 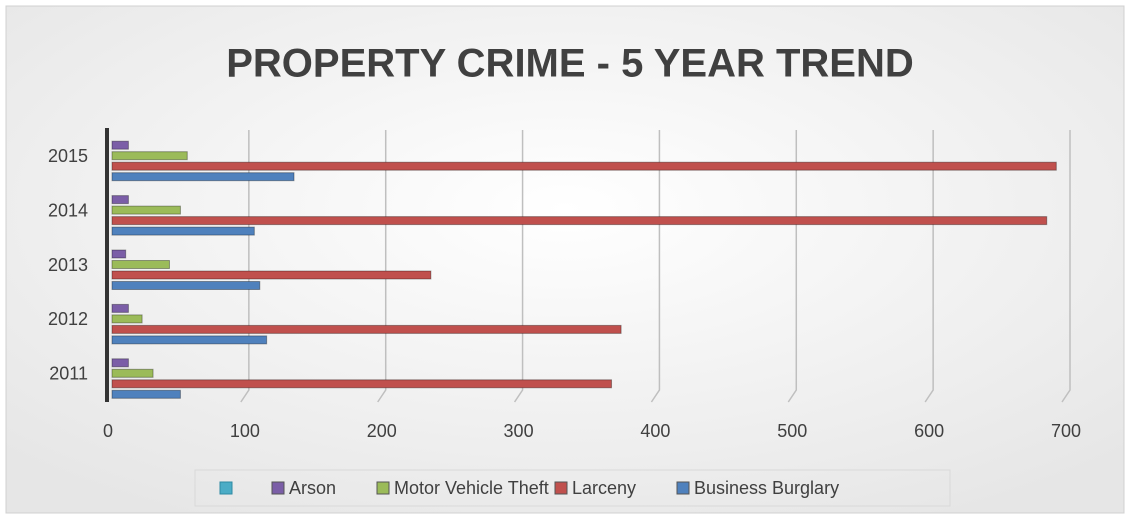 What do you see at coordinates (312, 488) in the screenshot?
I see `legend-label: Arson` at bounding box center [312, 488].